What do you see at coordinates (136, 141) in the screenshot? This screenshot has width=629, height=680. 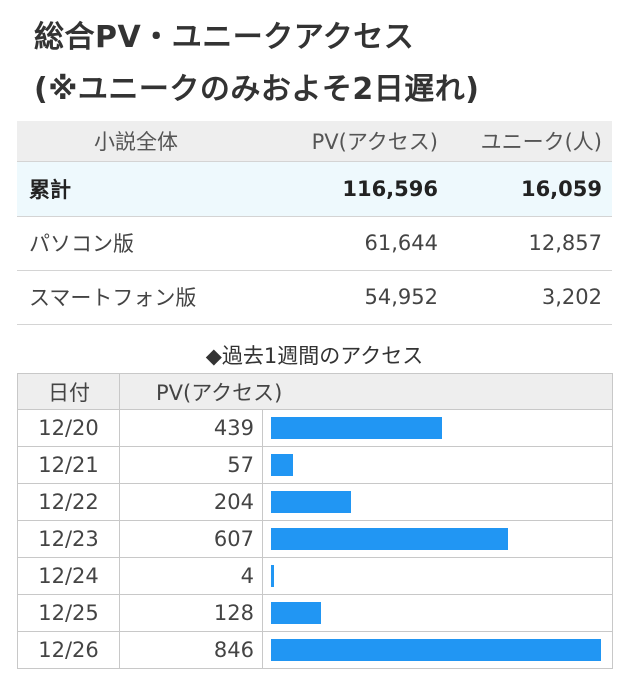 I see `summary-header-scope: 小説全体` at bounding box center [136, 141].